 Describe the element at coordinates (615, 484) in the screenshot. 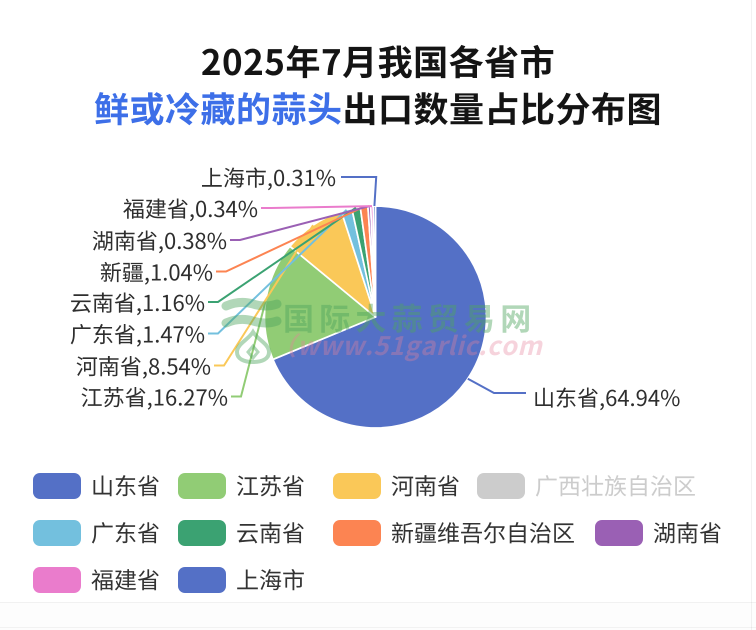

I see `legend-label: 广西壮族自治区` at that location.